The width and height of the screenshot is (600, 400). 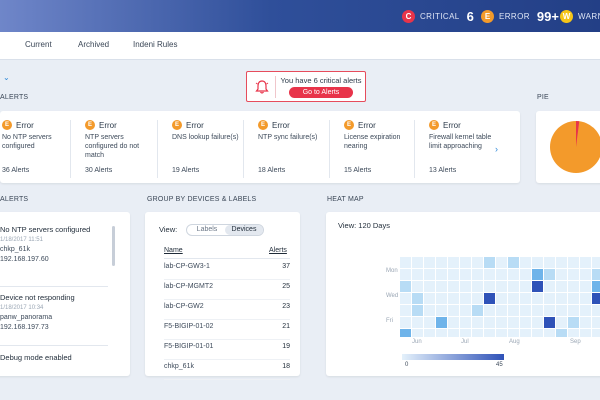 What do you see at coordinates (284, 149) in the screenshot?
I see `alert-card: E Error NTP sync failure(s) 18 Alerts` at bounding box center [284, 149].